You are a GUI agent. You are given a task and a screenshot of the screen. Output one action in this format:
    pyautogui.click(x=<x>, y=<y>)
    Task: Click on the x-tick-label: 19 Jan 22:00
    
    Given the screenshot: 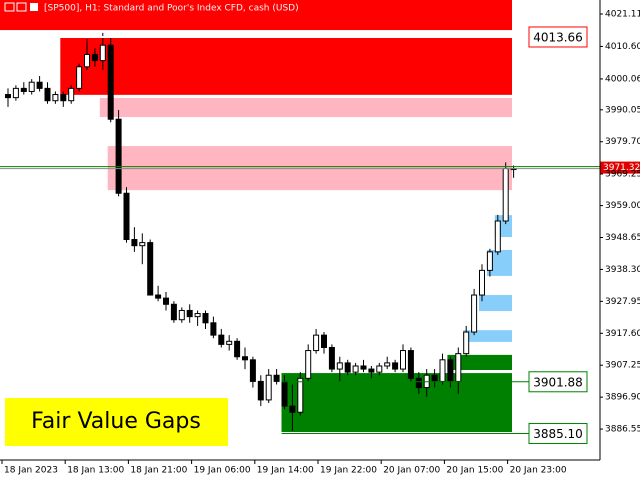 What is the action you would take?
    pyautogui.click(x=348, y=471)
    